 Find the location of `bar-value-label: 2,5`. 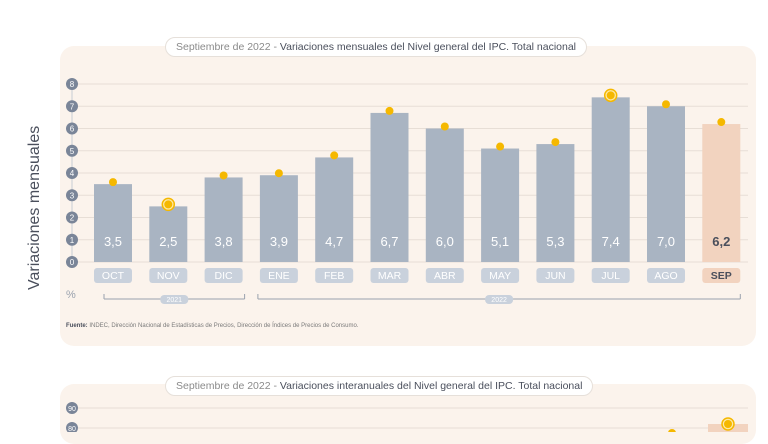

bar-value-label: 2,5 is located at coordinates (168, 241).